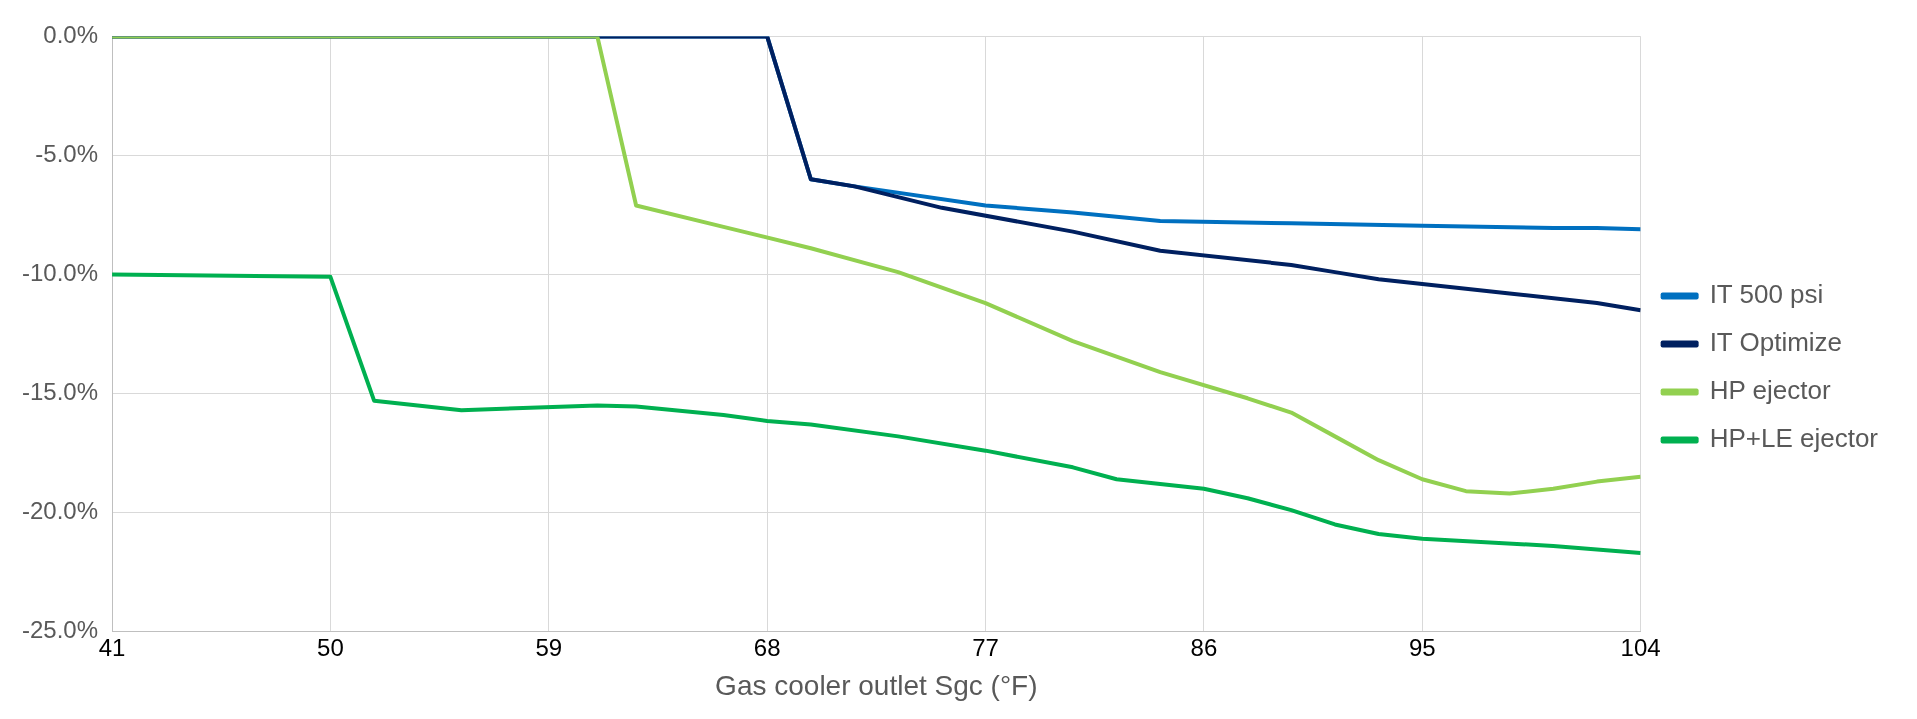  Describe the element at coordinates (71, 35) in the screenshot. I see `y-tick-label: 0.0%` at that location.